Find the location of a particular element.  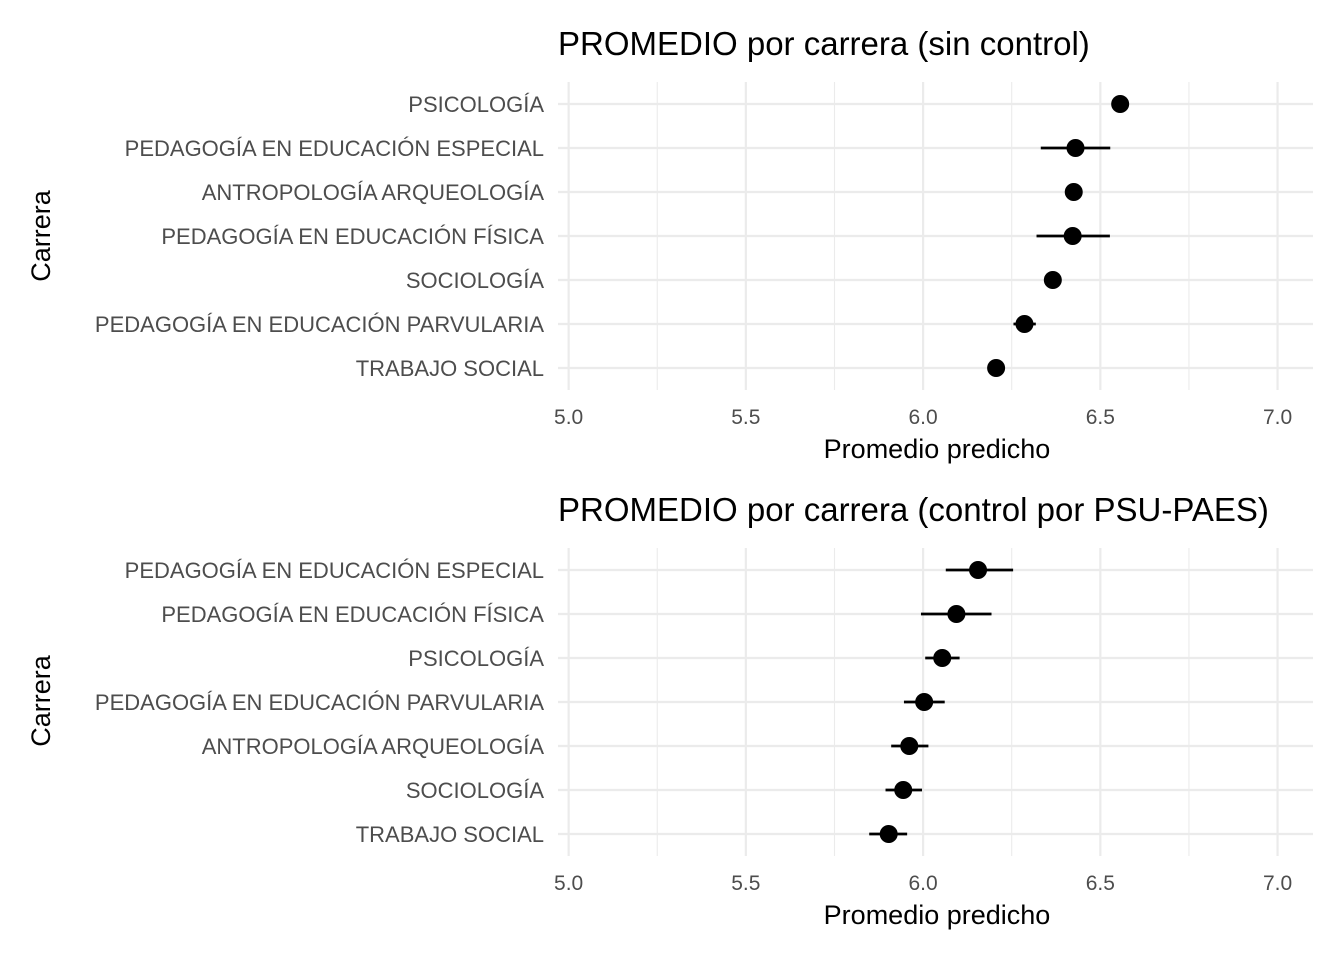

panel-title: PROMEDIO por carrera (sin control) is located at coordinates (824, 43).